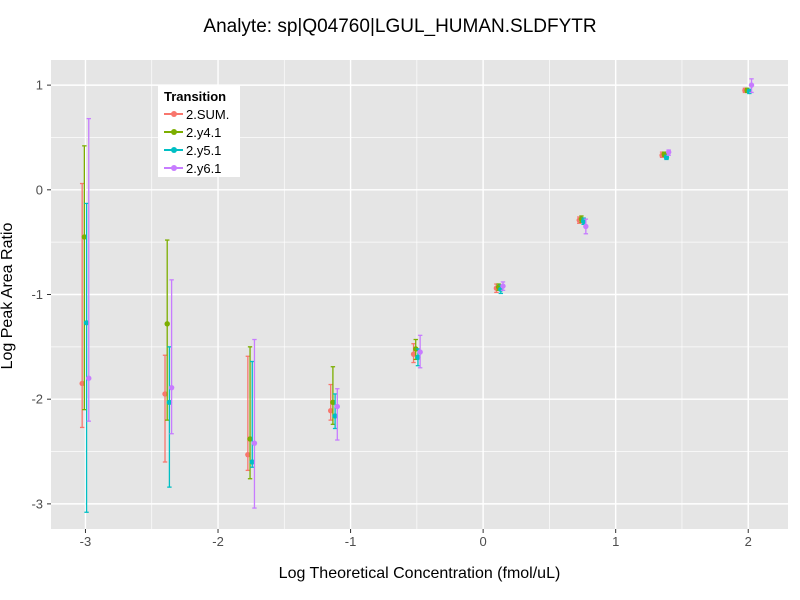  Describe the element at coordinates (748, 541) in the screenshot. I see `x-tick-label: 2` at that location.